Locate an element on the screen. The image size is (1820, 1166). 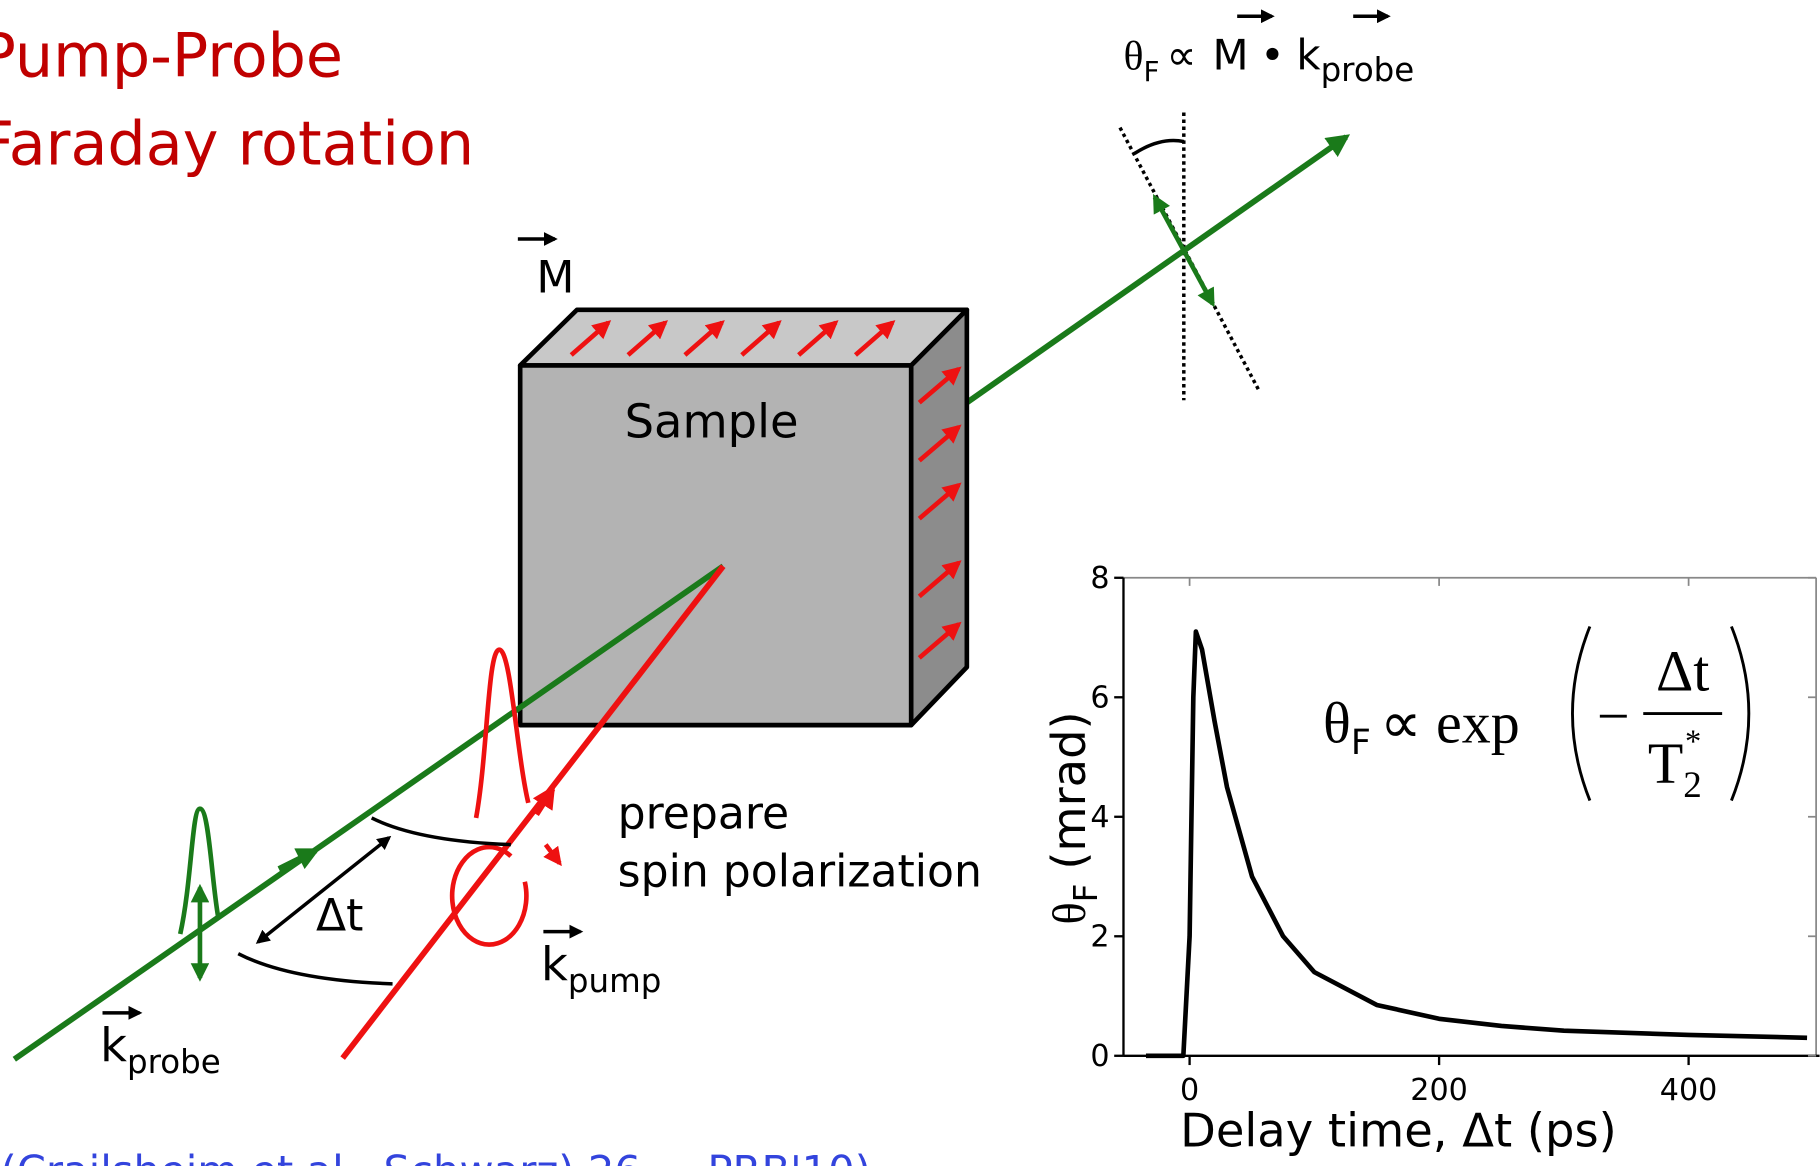
sample-label: Sample is located at coordinates (712, 421).